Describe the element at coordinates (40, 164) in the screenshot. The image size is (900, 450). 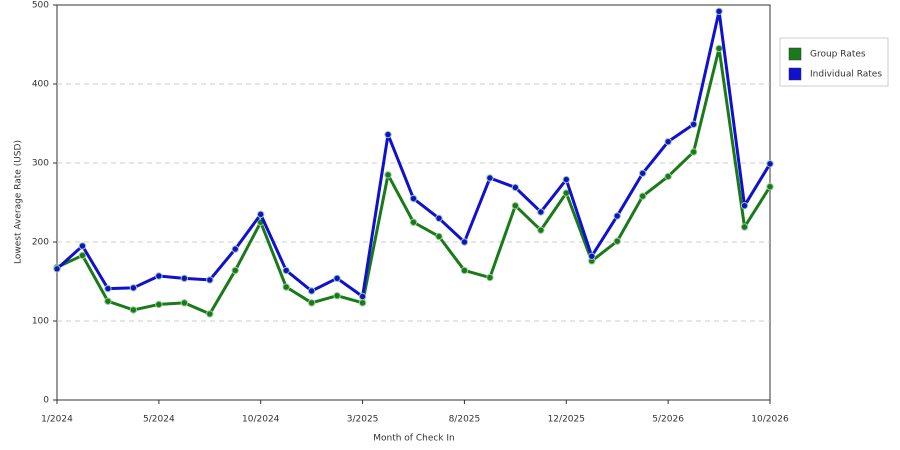
I see `y-tick-label: 300` at that location.